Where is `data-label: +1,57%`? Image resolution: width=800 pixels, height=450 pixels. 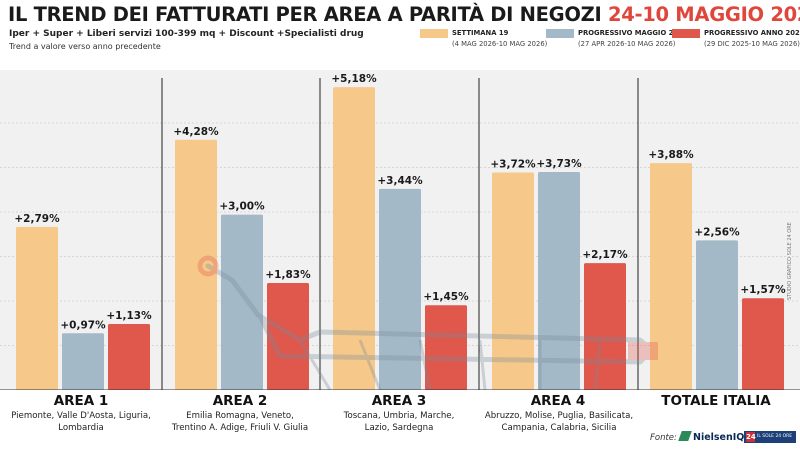
data-label: +1,57% is located at coordinates (763, 290).